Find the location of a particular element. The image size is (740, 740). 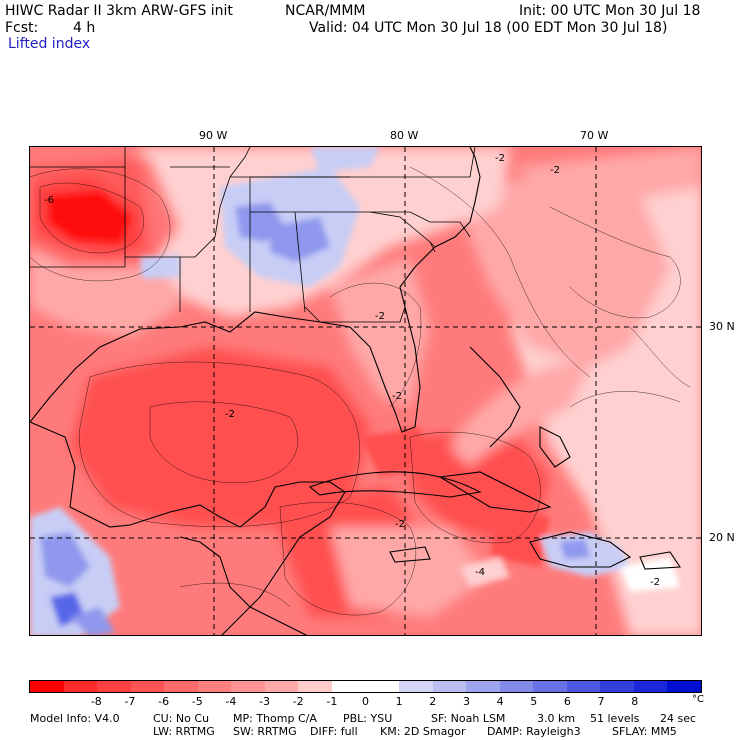

state-borders is located at coordinates (253, 235).